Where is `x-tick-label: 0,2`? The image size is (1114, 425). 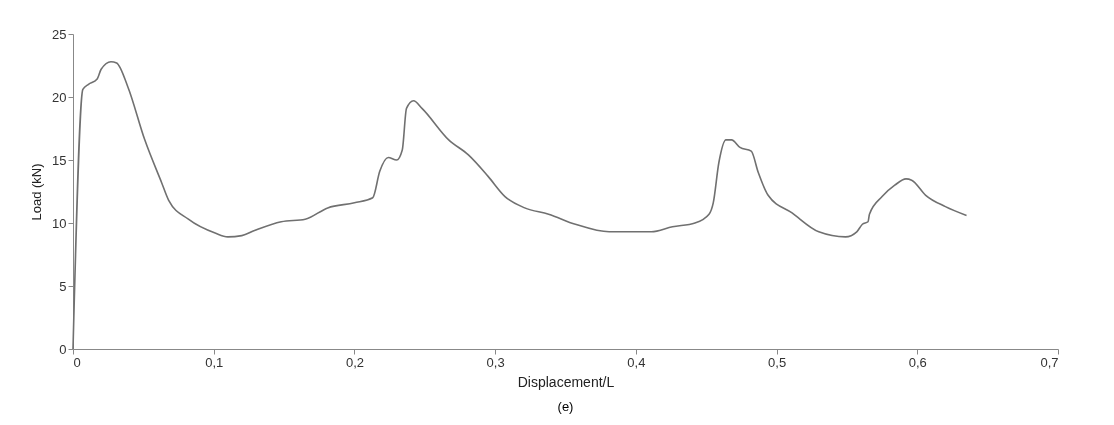
x-tick-label: 0,2 is located at coordinates (354, 362).